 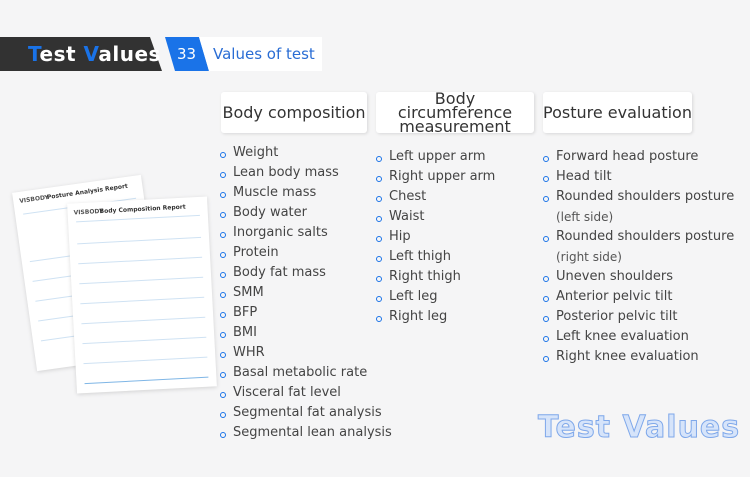 I want to click on list-item: Hip, so click(x=435, y=237).